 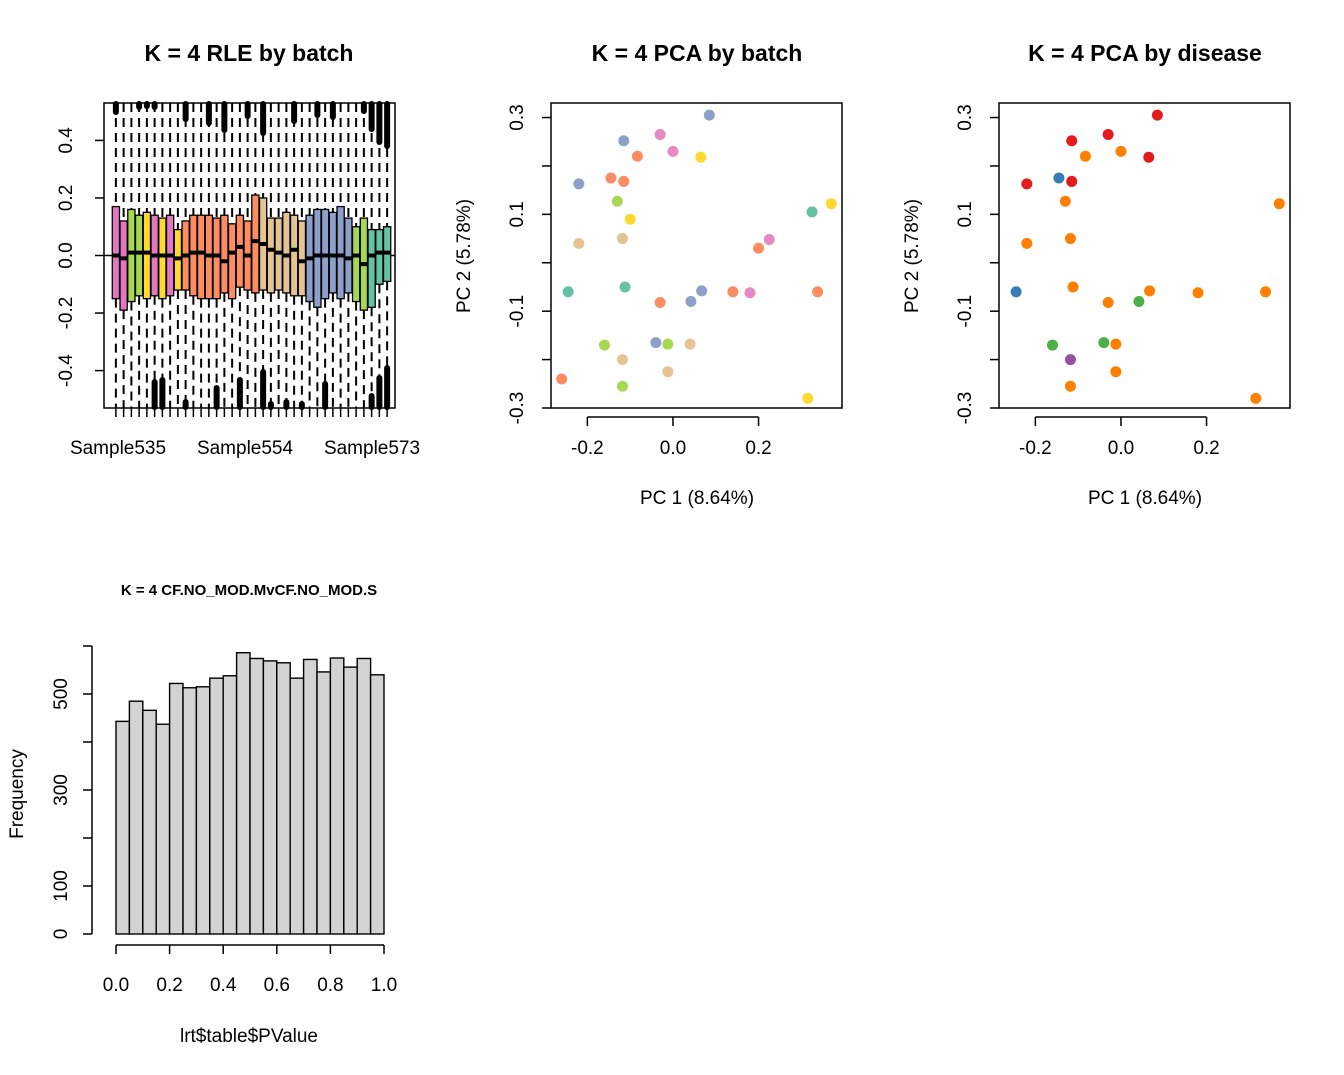 What do you see at coordinates (249, 53) in the screenshot?
I see `rle-title: K = 4 RLE by batch` at bounding box center [249, 53].